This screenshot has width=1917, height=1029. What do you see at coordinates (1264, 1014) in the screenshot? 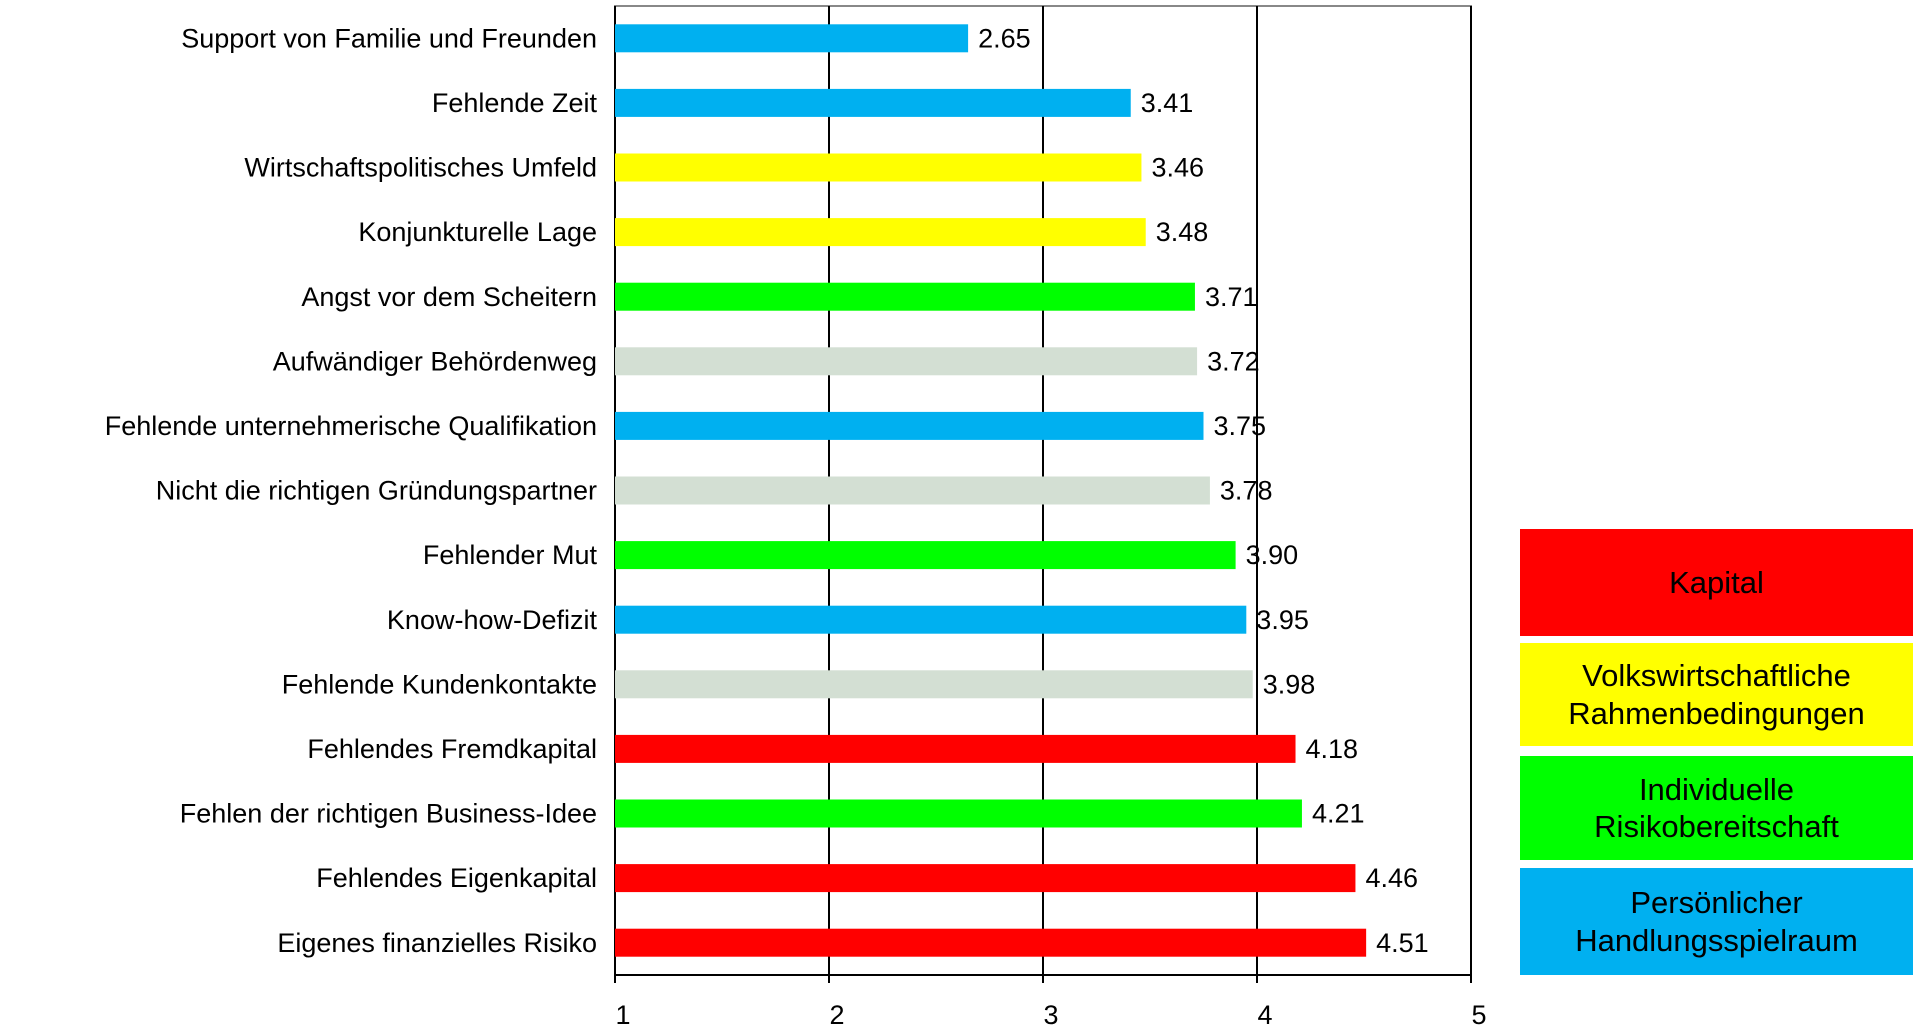
I see `x-tick-label: 4` at bounding box center [1264, 1014].